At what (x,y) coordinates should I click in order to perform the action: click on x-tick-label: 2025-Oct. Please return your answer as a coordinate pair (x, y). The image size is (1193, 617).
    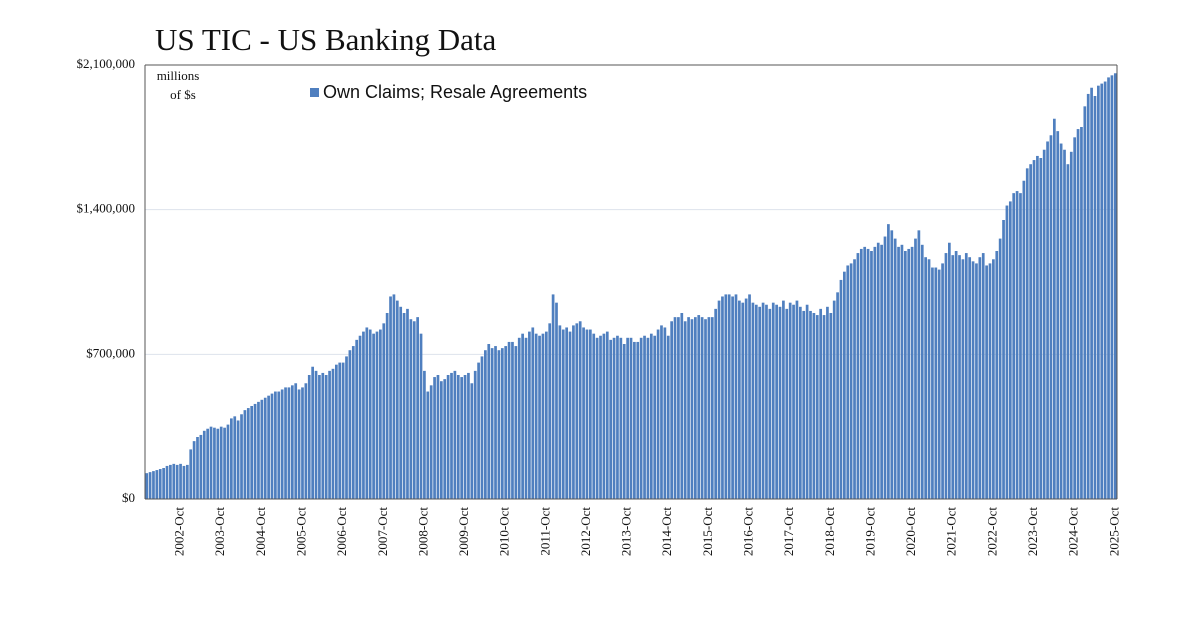
    Looking at the image, I should click on (1113, 531).